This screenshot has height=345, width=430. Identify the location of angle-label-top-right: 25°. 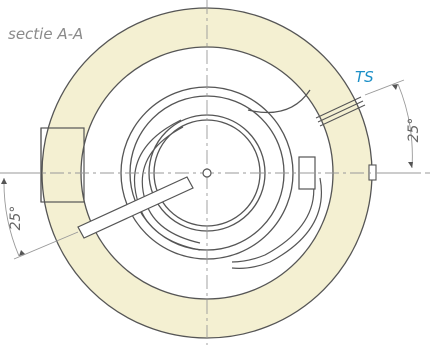
(414, 130).